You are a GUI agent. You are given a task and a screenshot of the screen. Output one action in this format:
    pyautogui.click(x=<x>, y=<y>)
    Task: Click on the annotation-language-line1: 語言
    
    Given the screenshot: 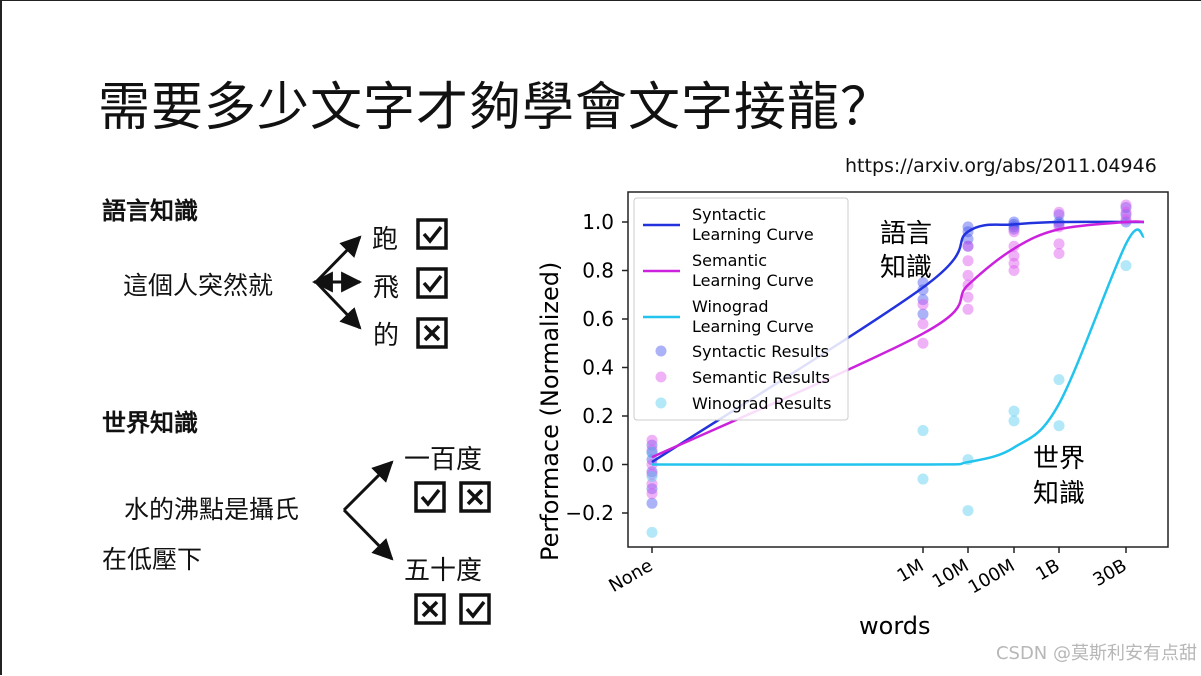 What is the action you would take?
    pyautogui.click(x=906, y=234)
    